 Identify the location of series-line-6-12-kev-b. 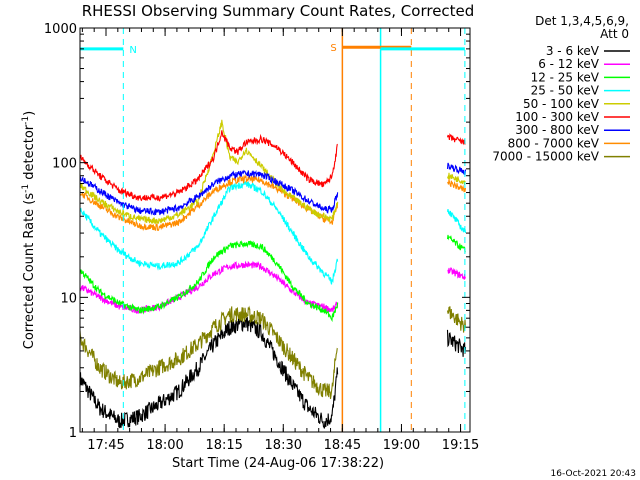
(456, 274).